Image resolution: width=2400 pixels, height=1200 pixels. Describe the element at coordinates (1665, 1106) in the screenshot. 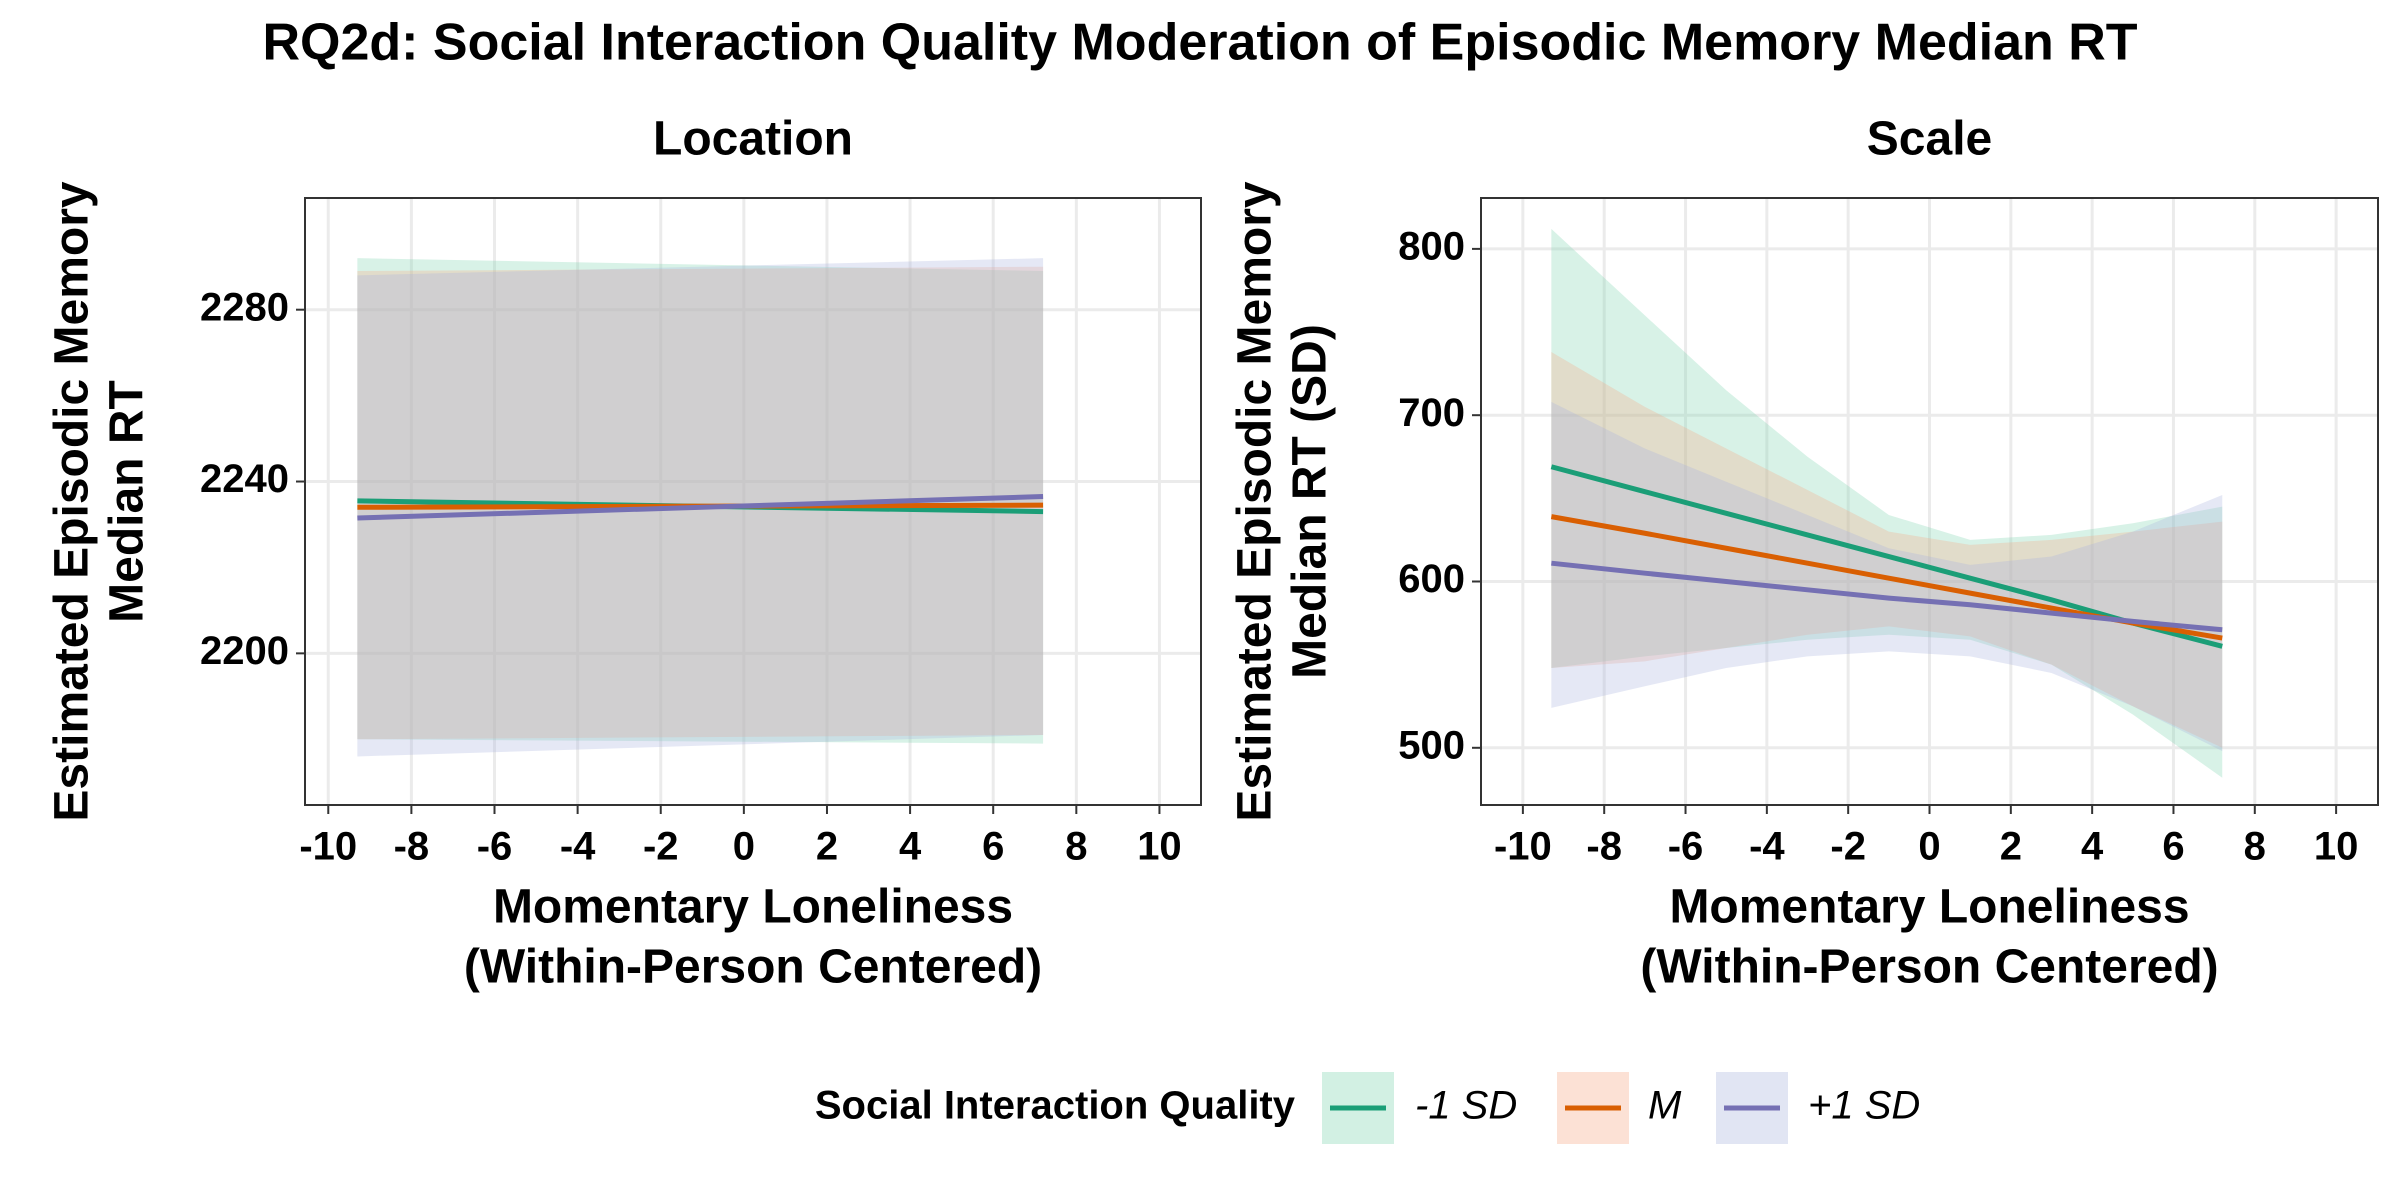

I see `legend-label: M` at that location.